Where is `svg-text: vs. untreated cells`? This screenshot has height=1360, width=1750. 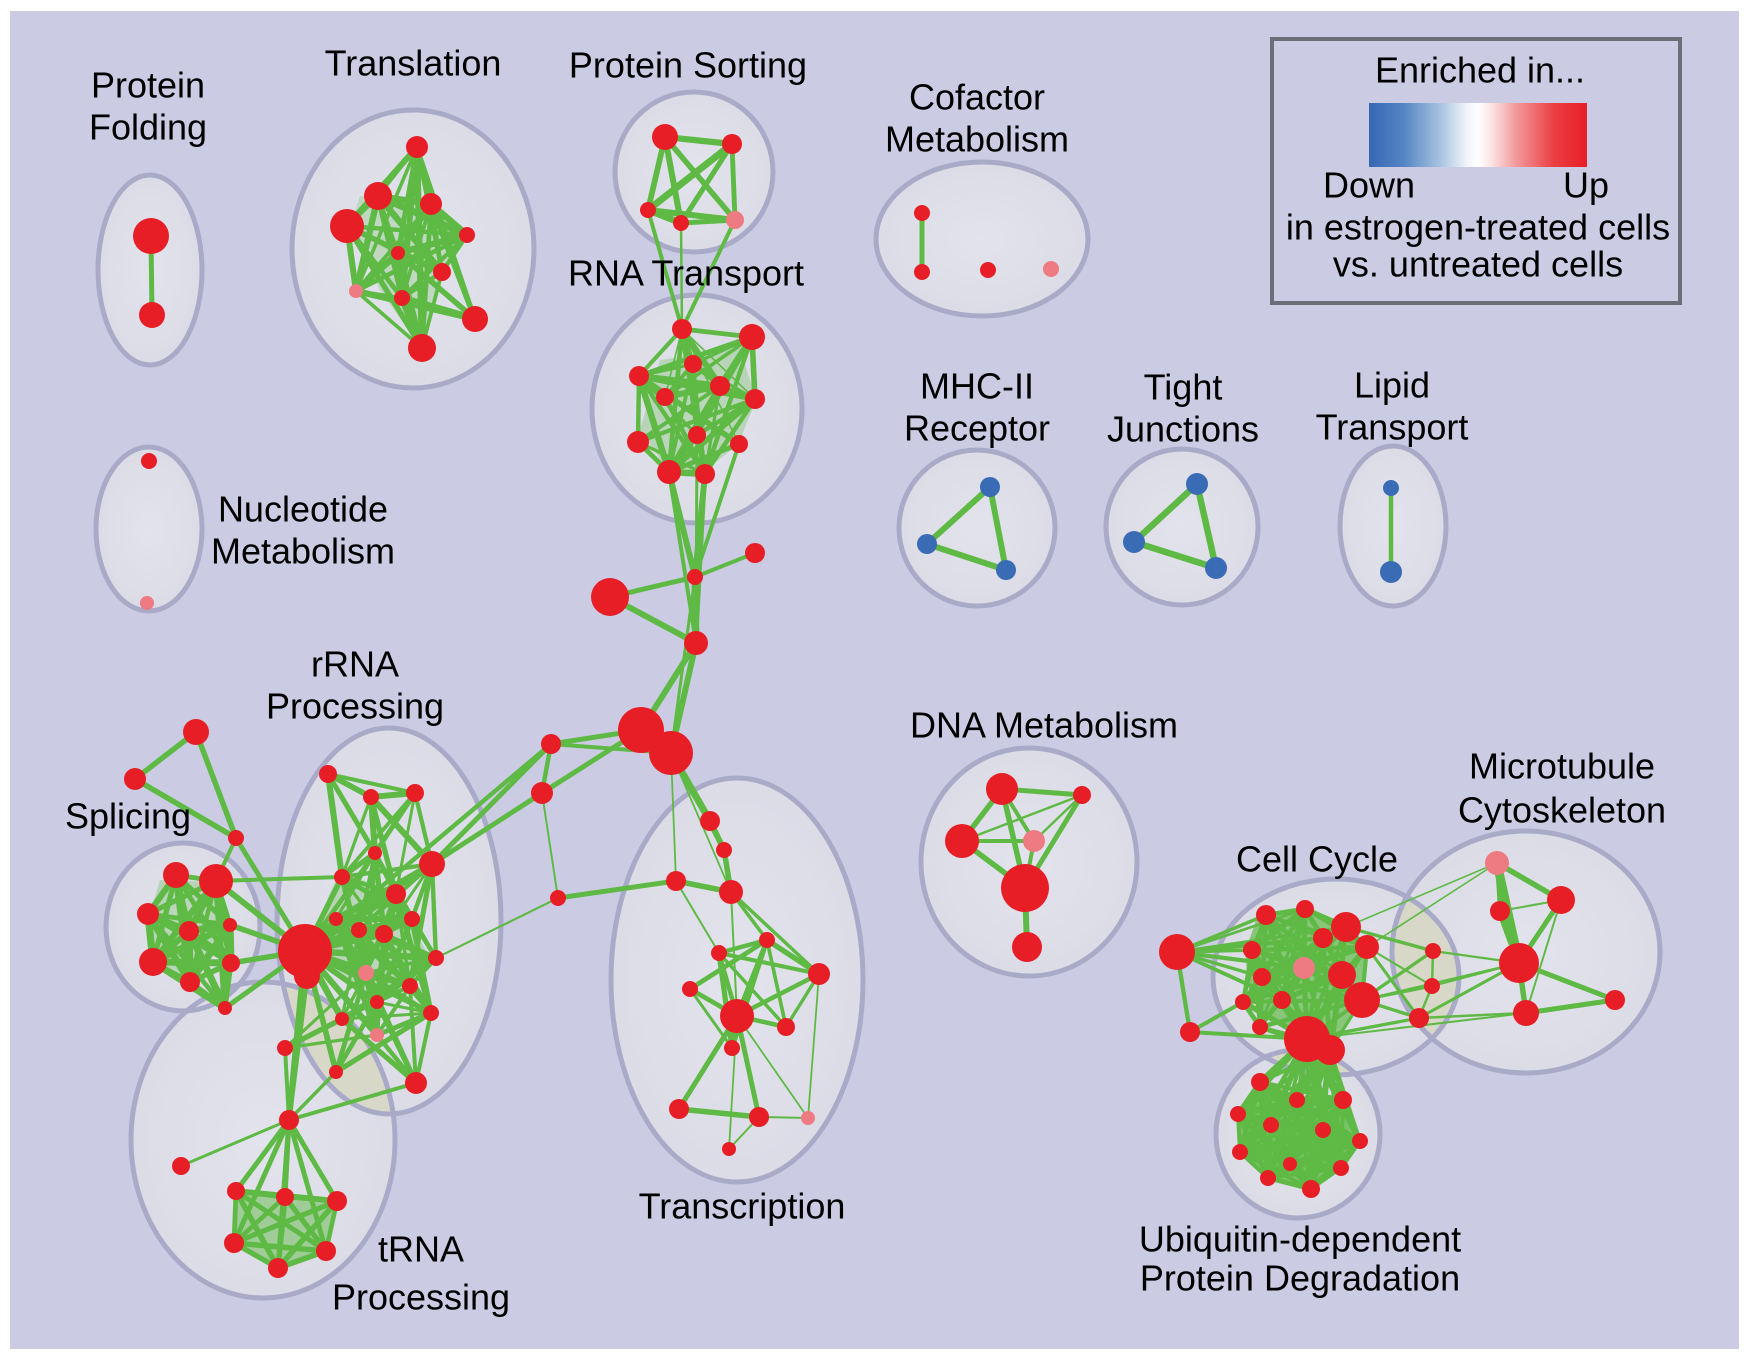
svg-text: vs. untreated cells is located at coordinates (1478, 264).